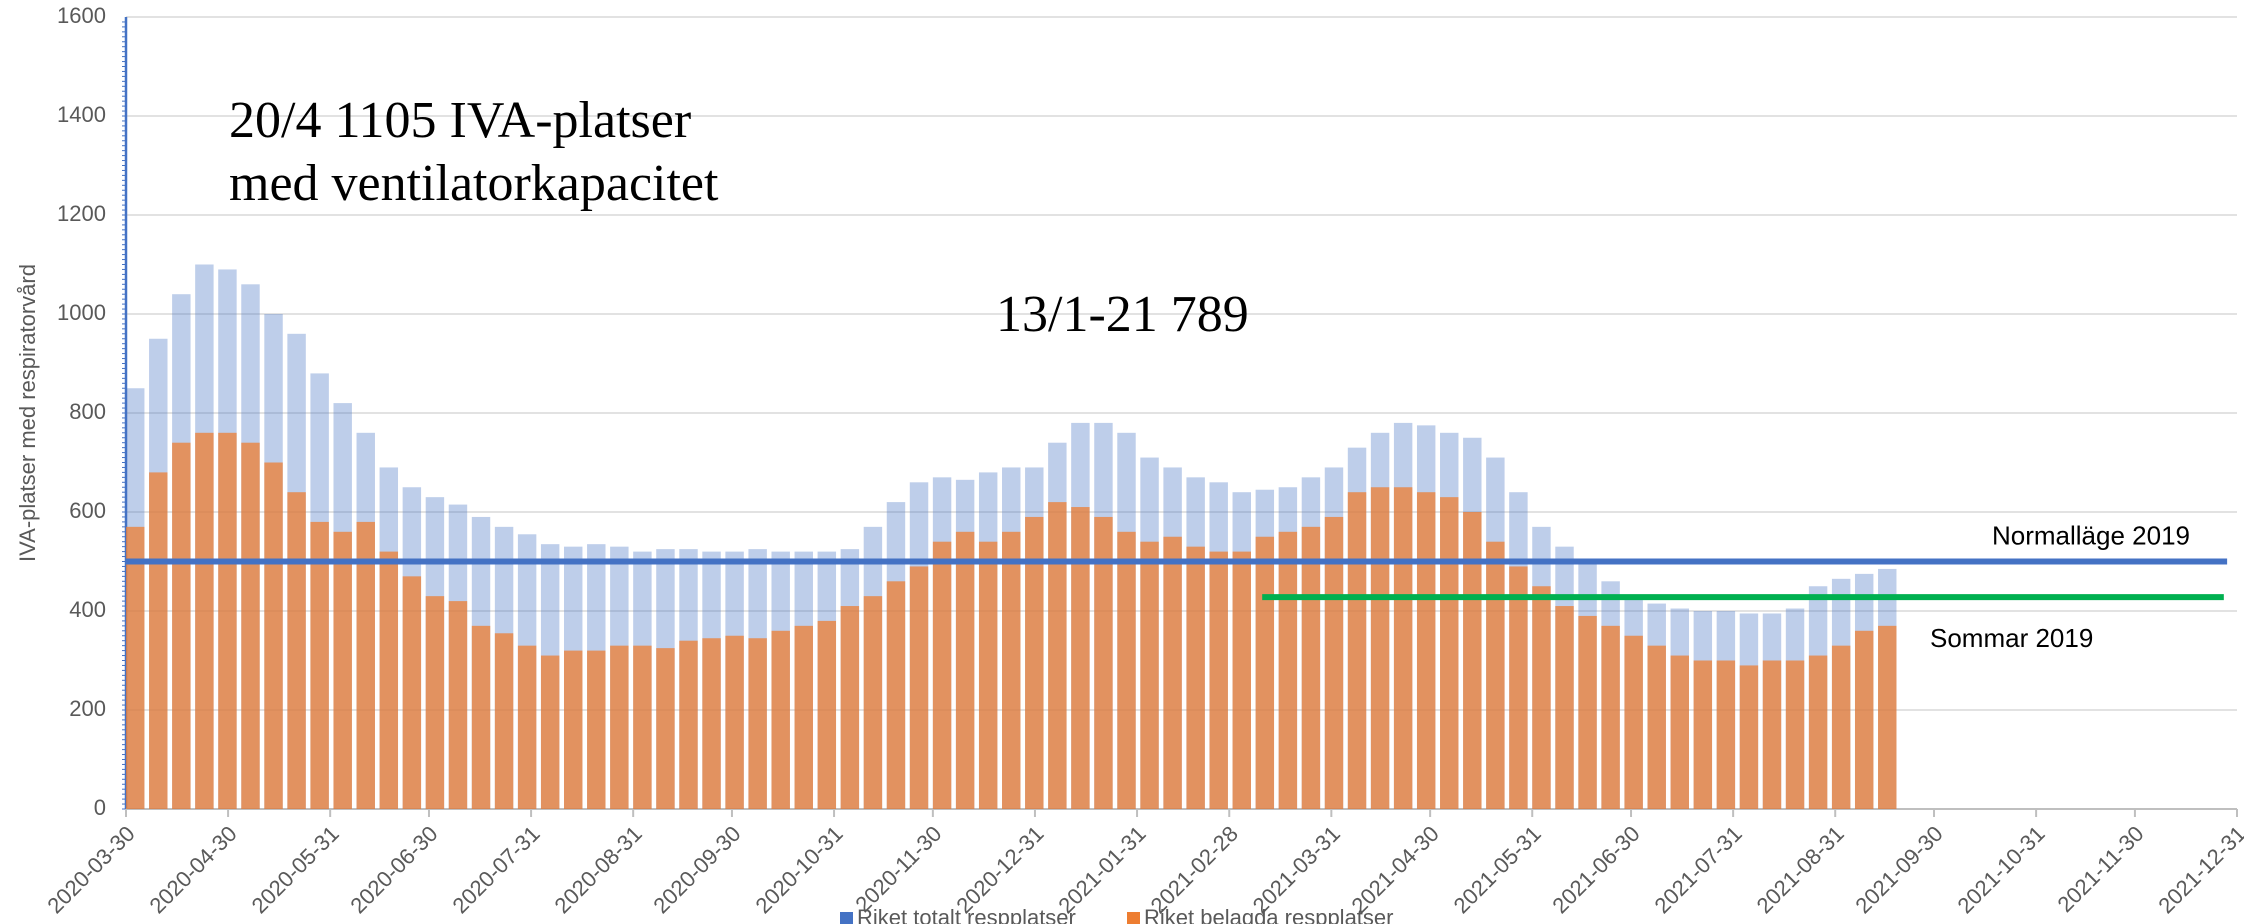 The image size is (2244, 924). Describe the element at coordinates (192, 869) in the screenshot. I see `x-tick-label: 2020-04-30` at that location.